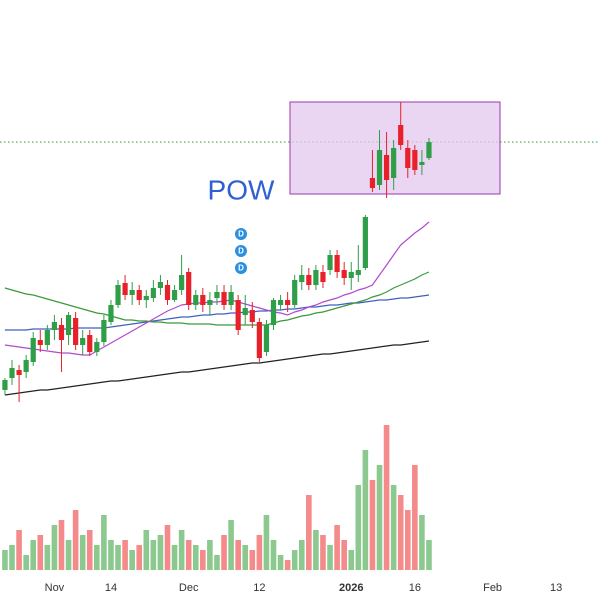 This screenshot has width=600, height=600. What do you see at coordinates (304, 588) in the screenshot?
I see `x-axis: Nov 14 Dec 12 2026 16 Feb 13` at bounding box center [304, 588].